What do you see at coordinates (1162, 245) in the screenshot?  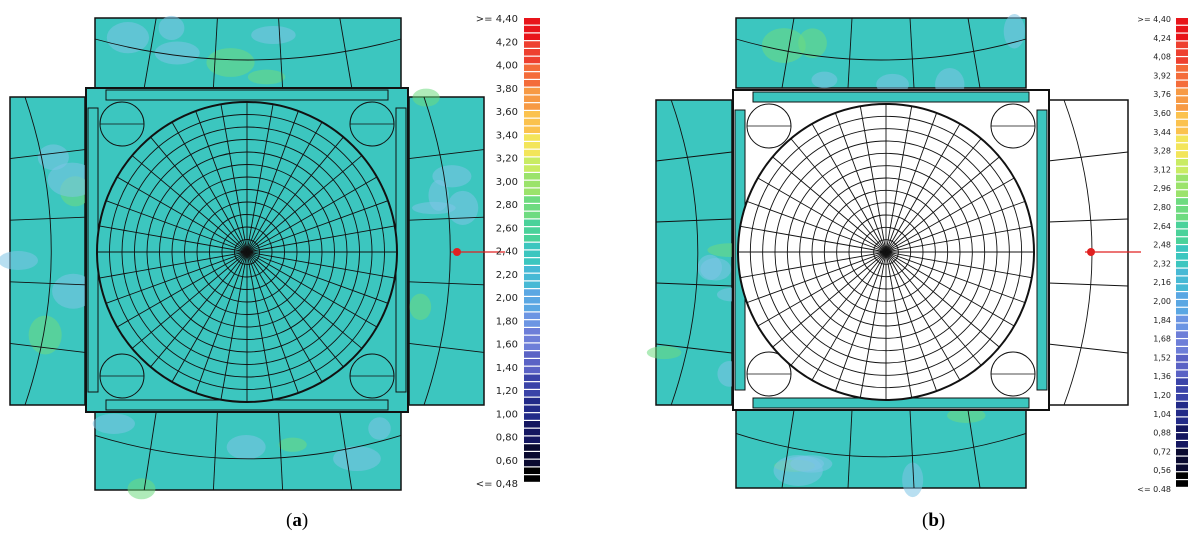 I see `scale-label: 2,48` at bounding box center [1162, 245].